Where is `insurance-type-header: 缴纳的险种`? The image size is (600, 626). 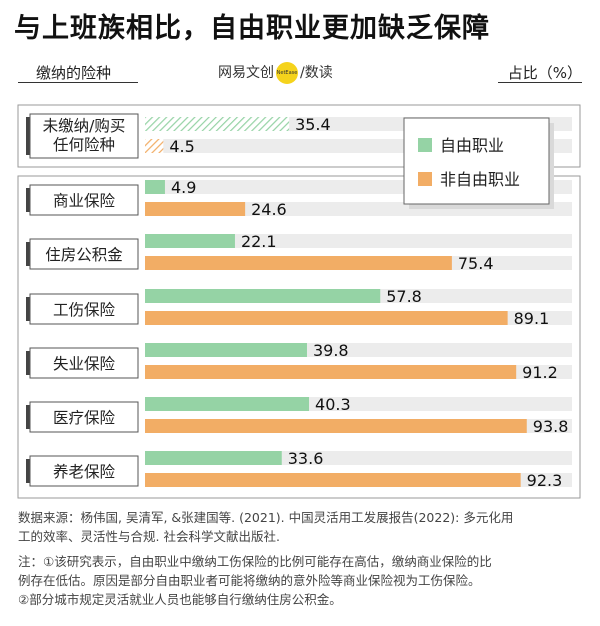 insurance-type-header: 缴纳的险种 is located at coordinates (74, 73).